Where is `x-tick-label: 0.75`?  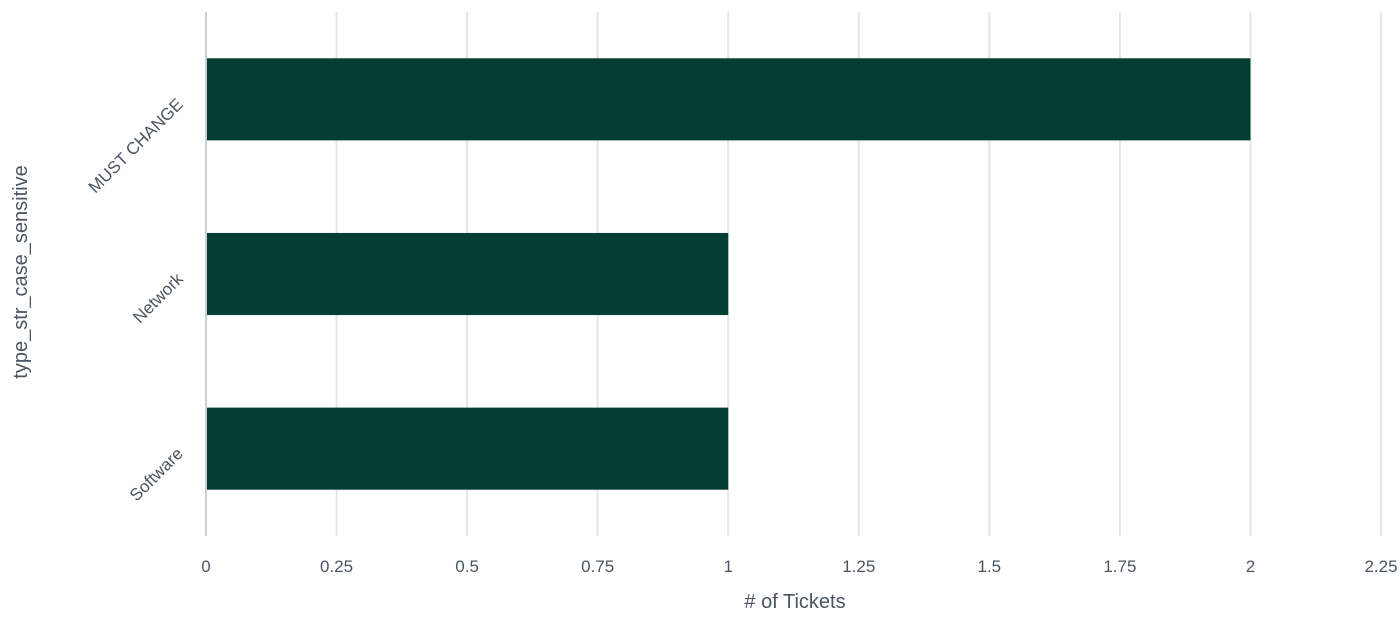 x-tick-label: 0.75 is located at coordinates (597, 566).